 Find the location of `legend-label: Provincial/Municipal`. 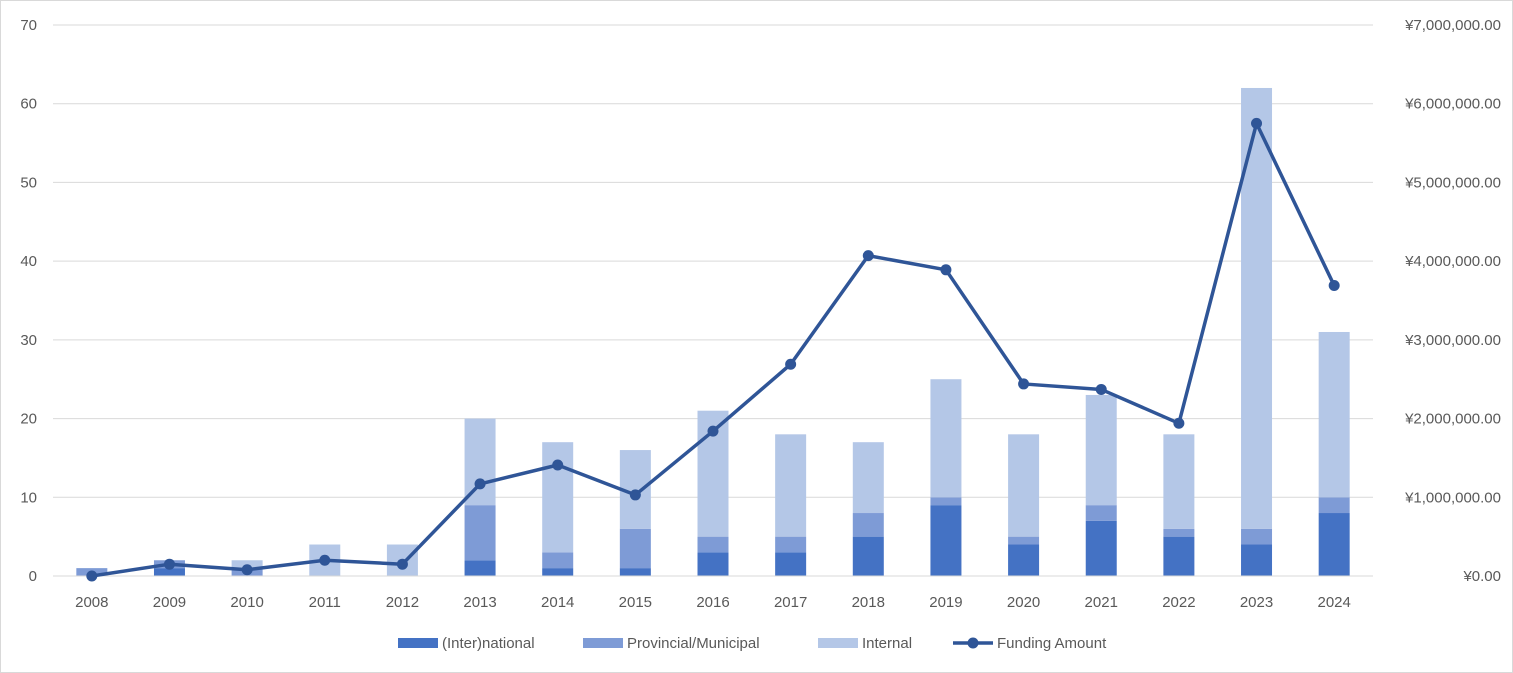

legend-label: Provincial/Municipal is located at coordinates (693, 643).